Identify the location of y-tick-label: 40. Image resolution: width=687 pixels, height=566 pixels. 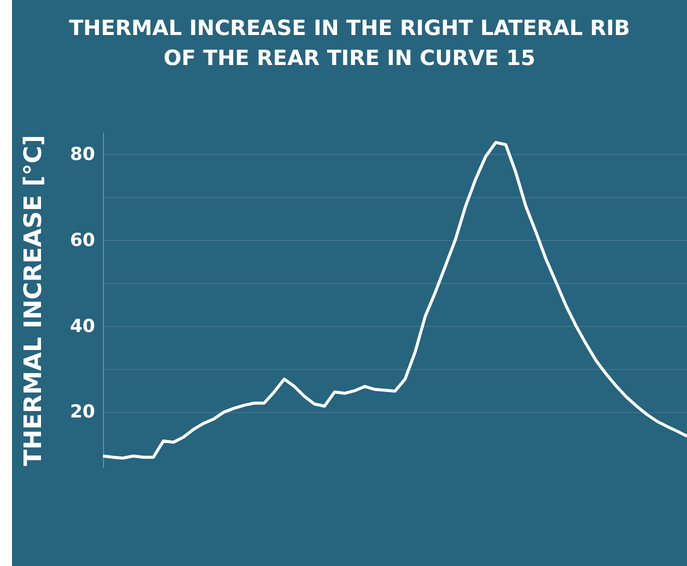
(82, 326).